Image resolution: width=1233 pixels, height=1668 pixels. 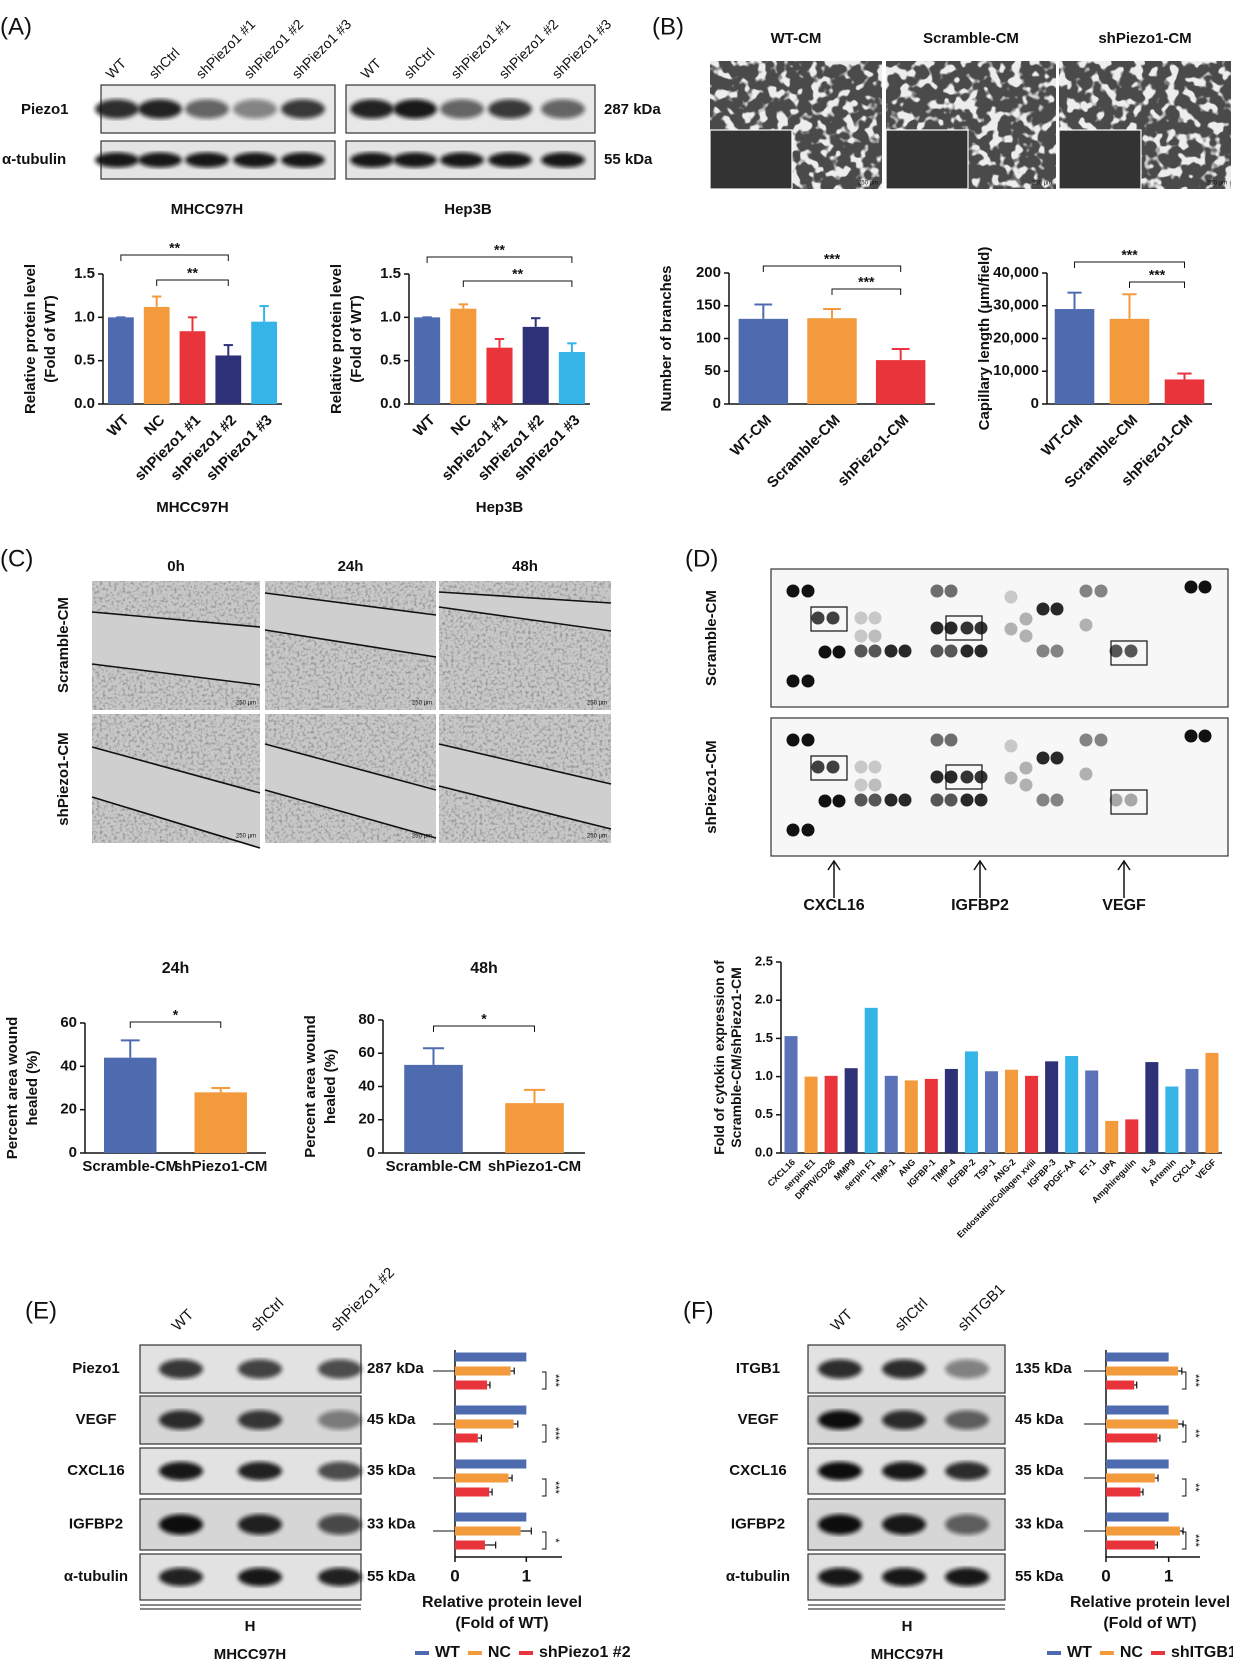 I want to click on x-tick-label: 0, so click(x=454, y=1575).